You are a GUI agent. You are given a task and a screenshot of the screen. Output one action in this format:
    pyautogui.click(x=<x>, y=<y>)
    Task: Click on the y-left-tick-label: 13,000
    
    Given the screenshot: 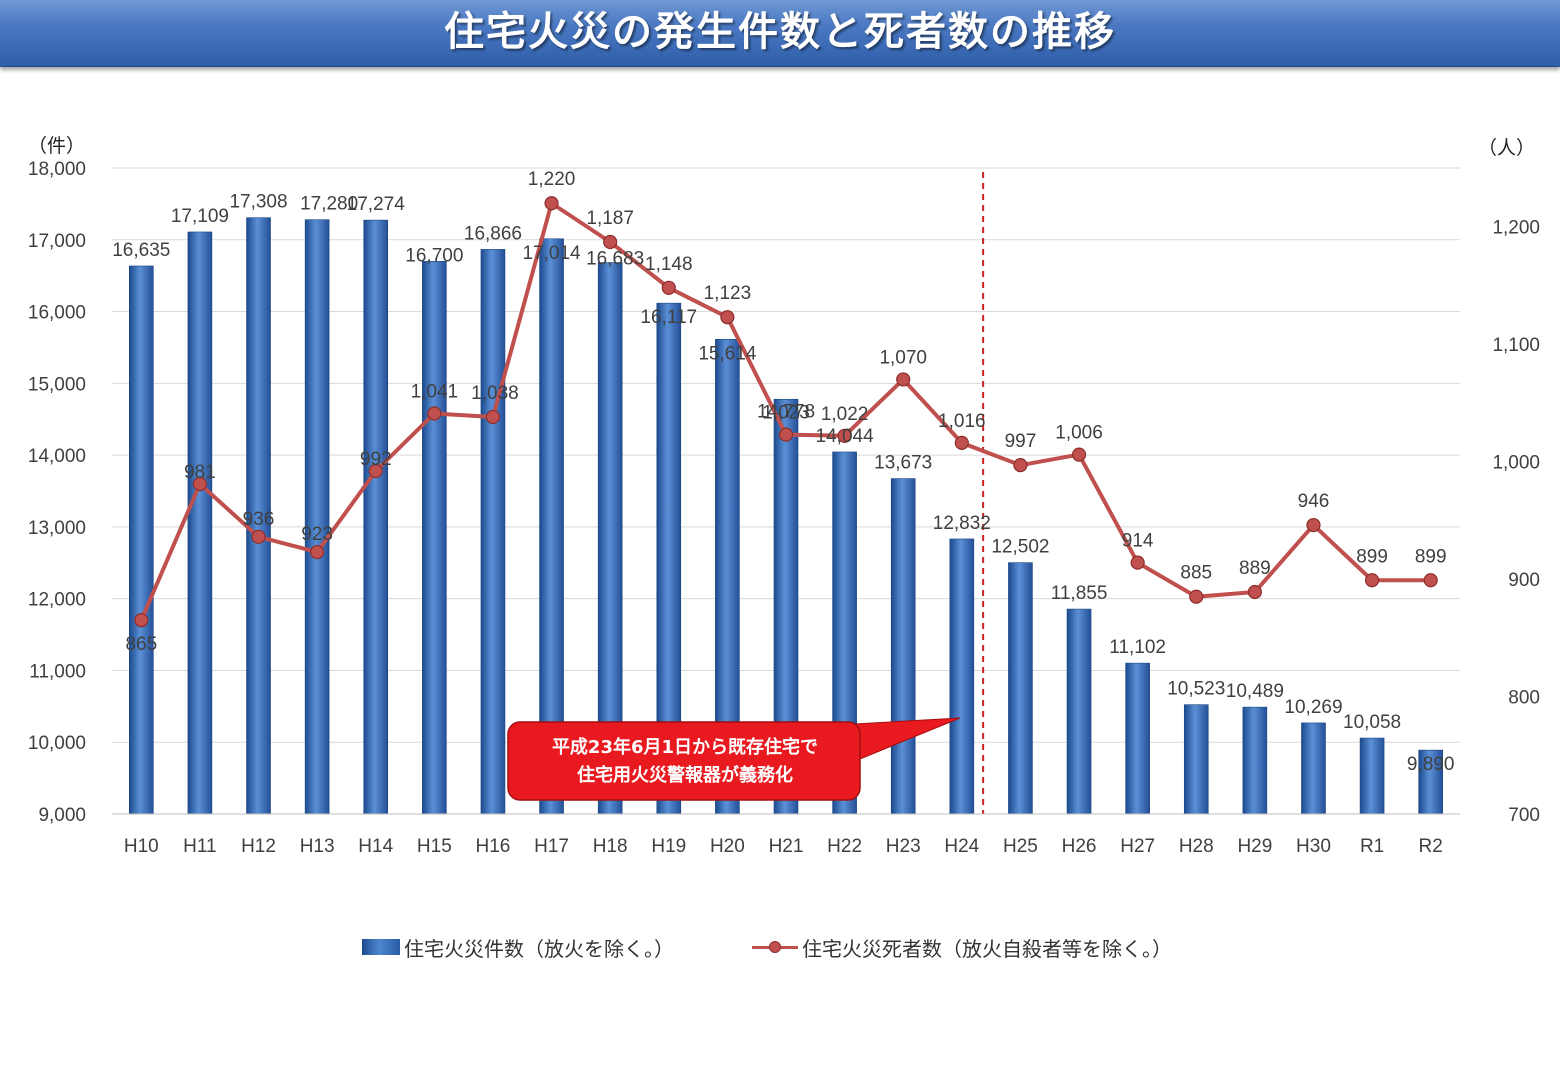 What is the action you would take?
    pyautogui.click(x=57, y=528)
    